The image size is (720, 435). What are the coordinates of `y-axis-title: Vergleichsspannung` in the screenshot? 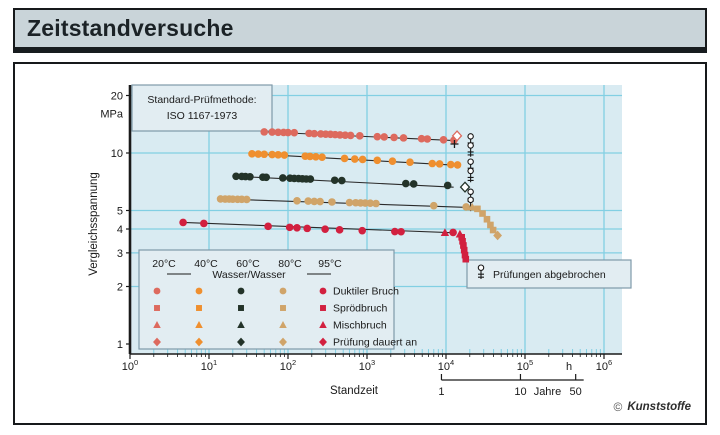 It's located at (94, 224).